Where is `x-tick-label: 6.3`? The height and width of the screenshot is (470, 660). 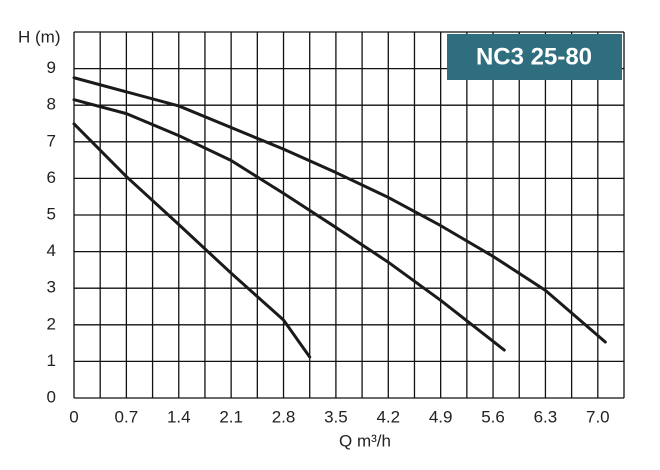 x-tick-label: 6.3 is located at coordinates (546, 416).